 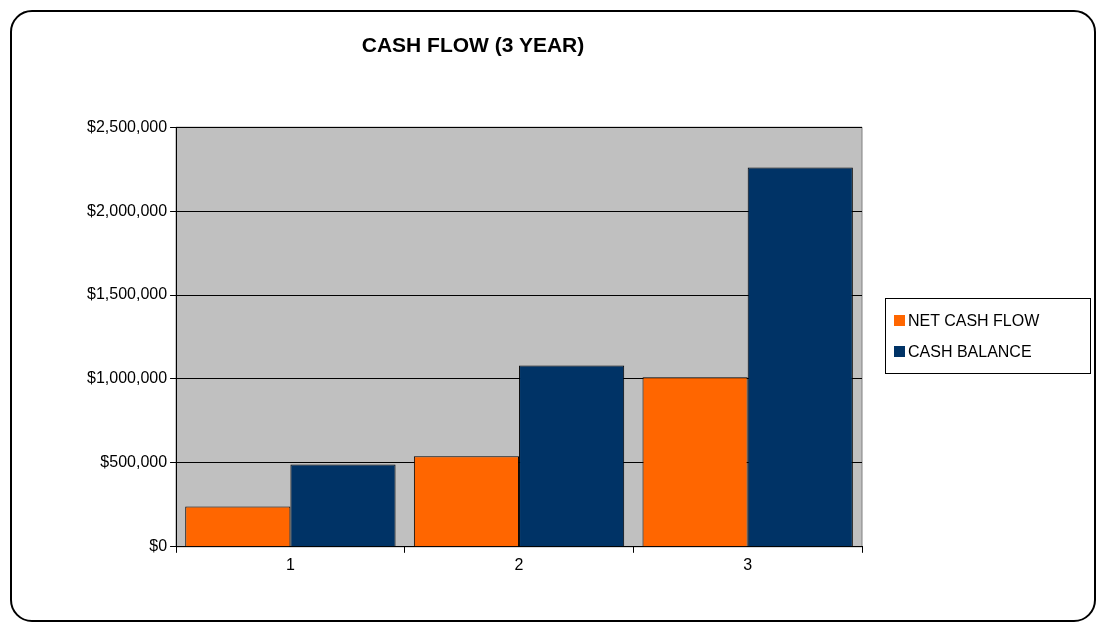 What do you see at coordinates (519, 564) in the screenshot?
I see `x-tick-label: 2` at bounding box center [519, 564].